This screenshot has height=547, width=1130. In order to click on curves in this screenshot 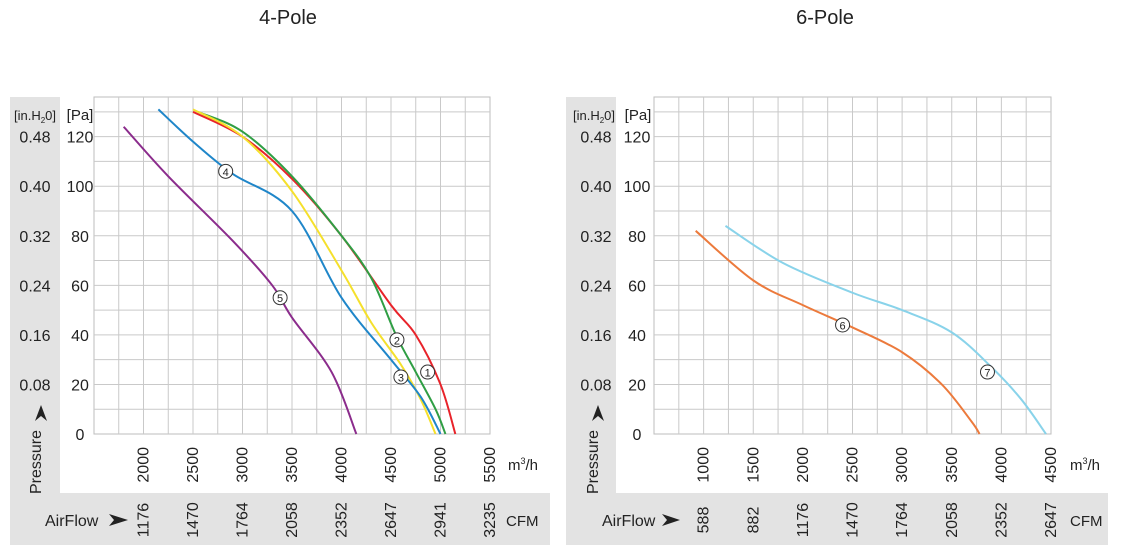, I will do `click(871, 330)`.